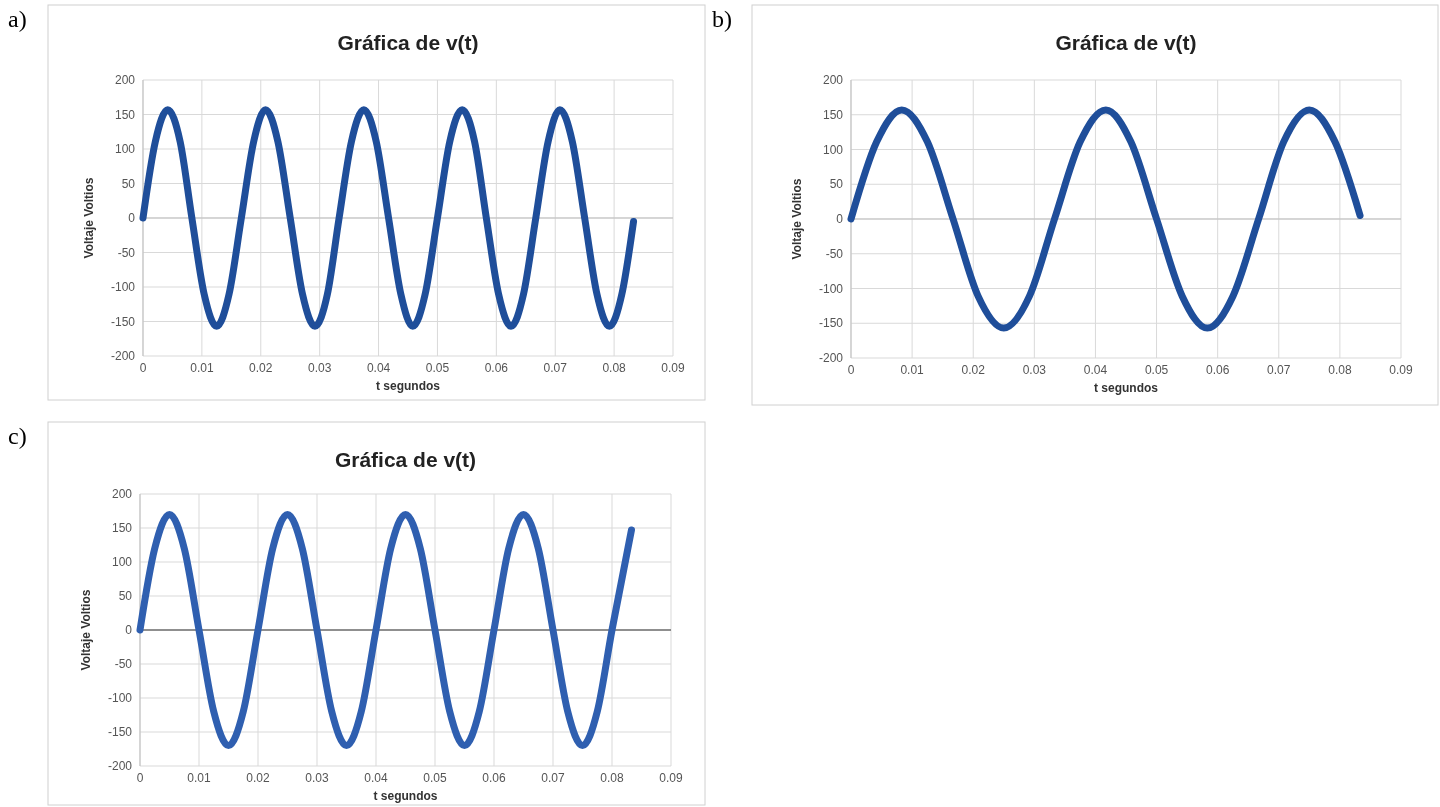 The image size is (1440, 807). What do you see at coordinates (17, 436) in the screenshot?
I see `text: c)` at bounding box center [17, 436].